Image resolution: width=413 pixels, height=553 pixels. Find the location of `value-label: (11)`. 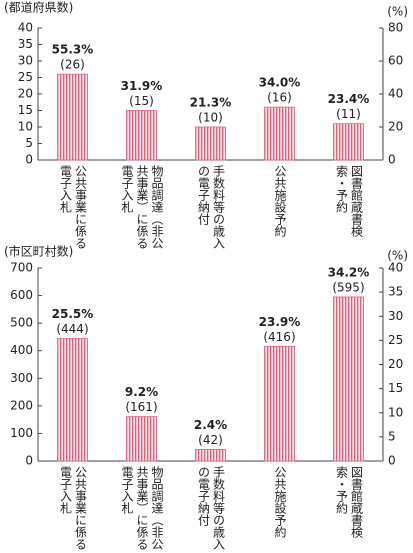

value-label: (11) is located at coordinates (348, 114).